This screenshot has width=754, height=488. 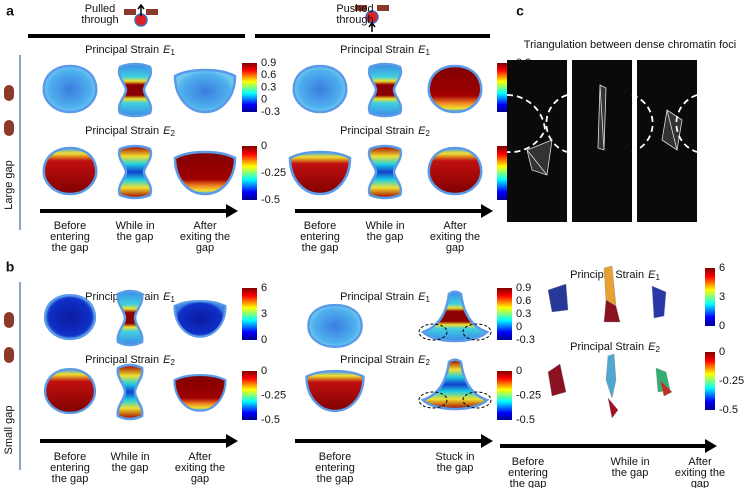 What do you see at coordinates (10, 267) in the screenshot?
I see `panel-label: b` at bounding box center [10, 267].